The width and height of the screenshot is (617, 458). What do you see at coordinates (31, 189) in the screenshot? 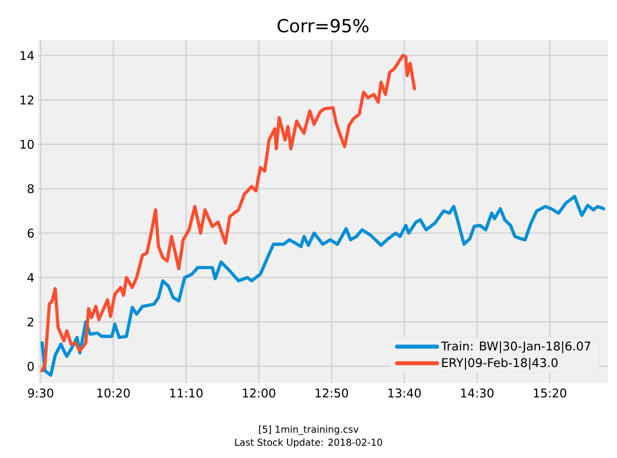
I see `y-tick-label: 8` at bounding box center [31, 189].